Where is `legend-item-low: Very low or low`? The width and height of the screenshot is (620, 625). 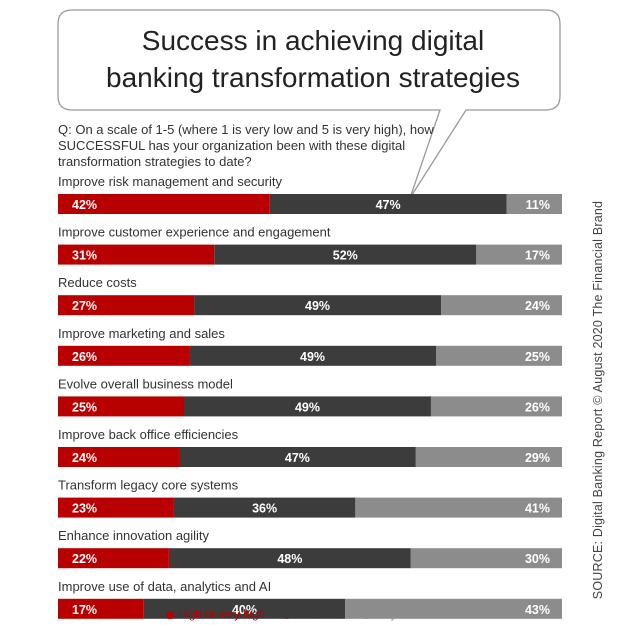
legend-item-low: Very low or low is located at coordinates (406, 615).